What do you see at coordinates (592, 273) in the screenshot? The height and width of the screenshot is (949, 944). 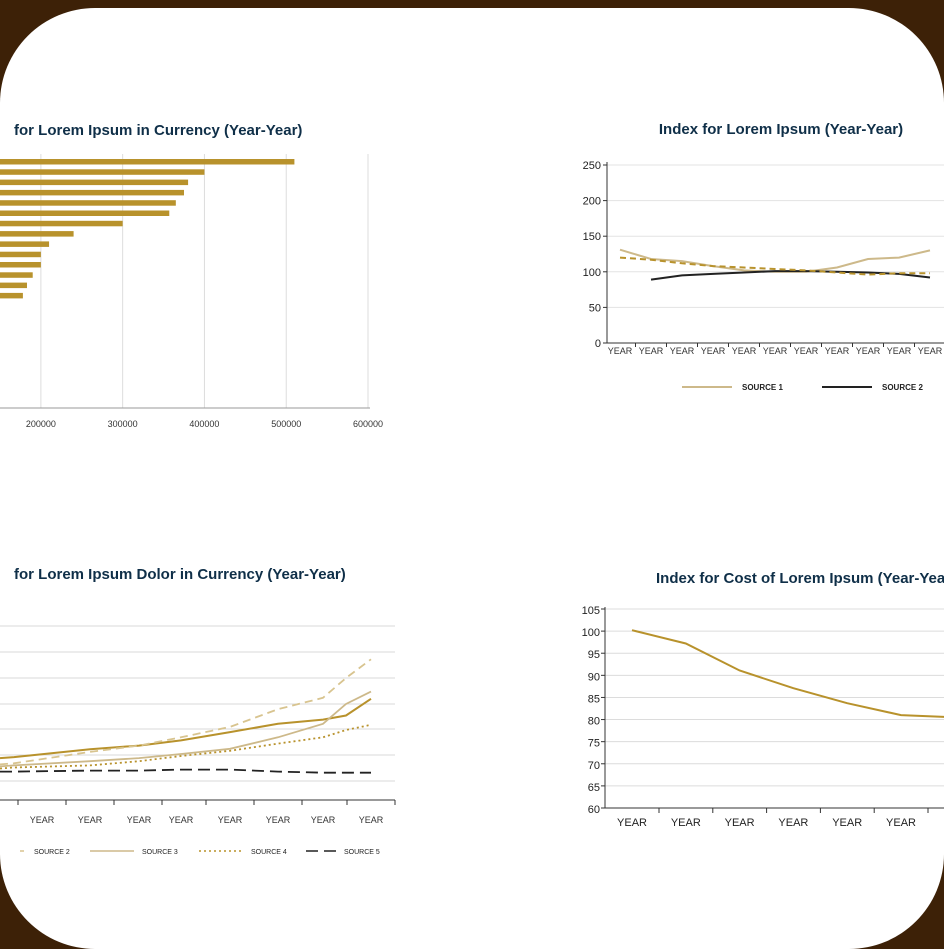 I see `index-y-tick-label: 100` at bounding box center [592, 273].